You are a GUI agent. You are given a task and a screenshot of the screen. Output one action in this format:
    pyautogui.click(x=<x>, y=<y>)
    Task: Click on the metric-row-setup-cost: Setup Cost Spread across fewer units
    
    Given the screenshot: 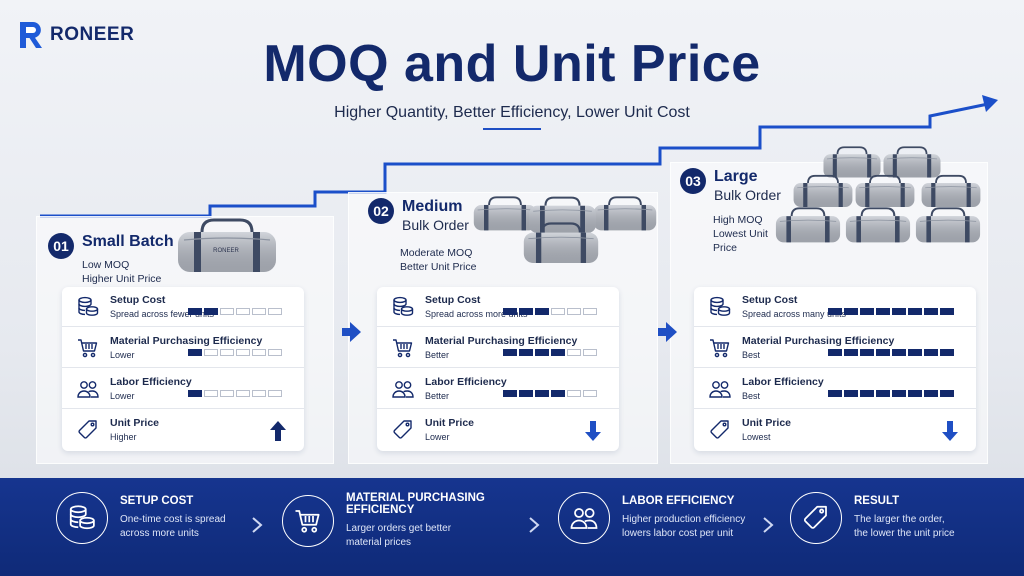 What is the action you would take?
    pyautogui.click(x=183, y=307)
    